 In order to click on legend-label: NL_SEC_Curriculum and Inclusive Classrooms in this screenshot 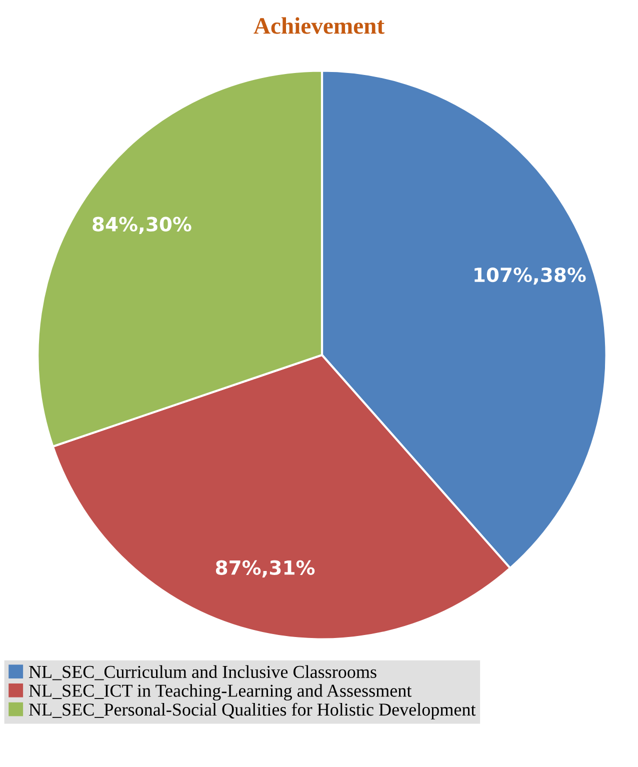, I will do `click(202, 672)`.